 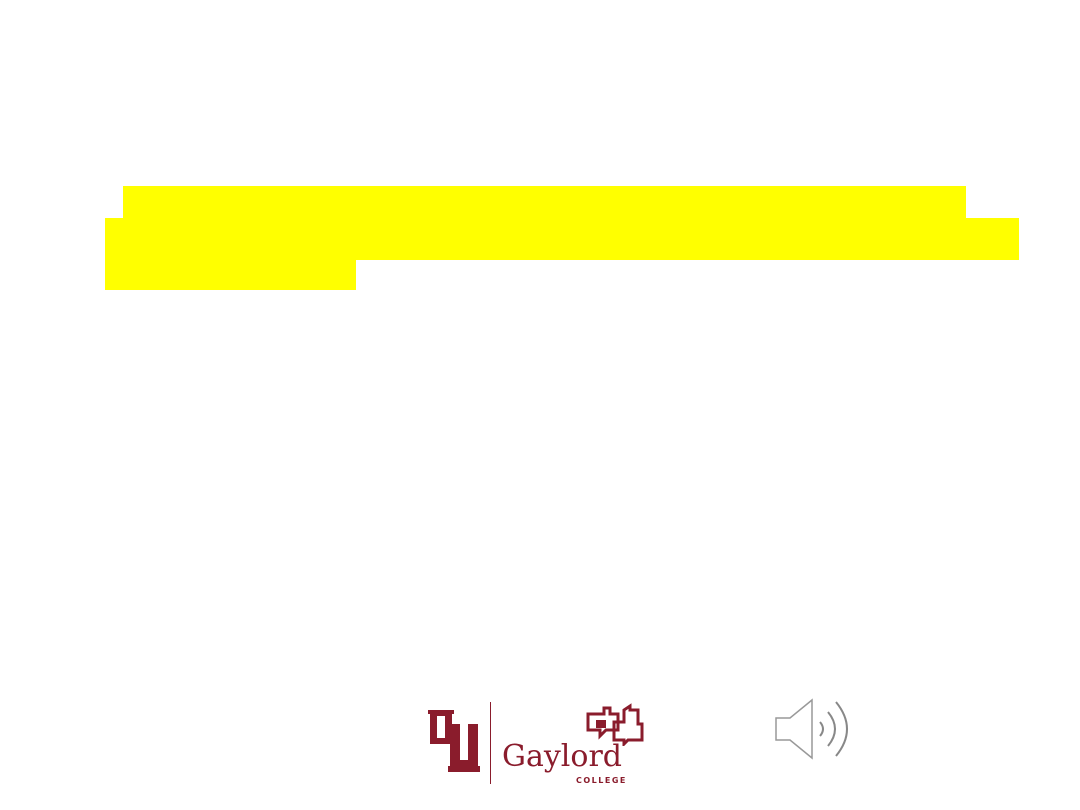 What do you see at coordinates (454, 741) in the screenshot?
I see `ou-logo-icon` at bounding box center [454, 741].